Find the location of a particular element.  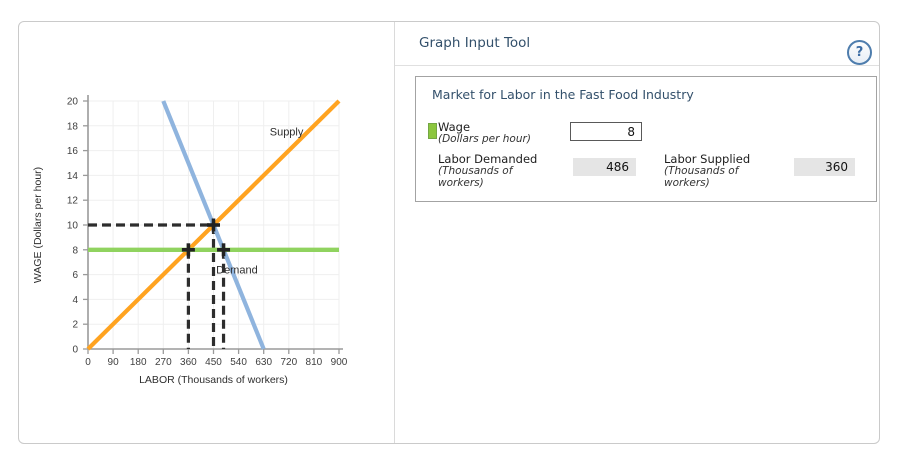

labor-supplied-sublabel: (Thousands of workers) is located at coordinates (701, 177).